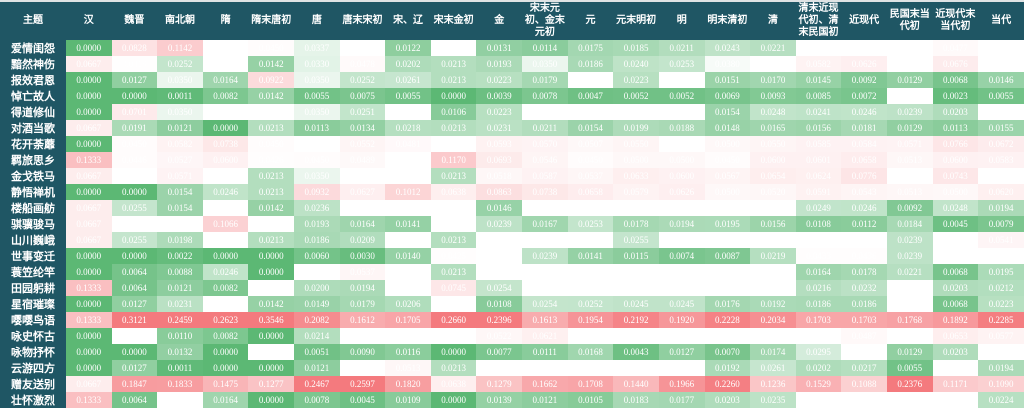  Describe the element at coordinates (590, 48) in the screenshot. I see `heatmap-cell: 0.0175` at that location.